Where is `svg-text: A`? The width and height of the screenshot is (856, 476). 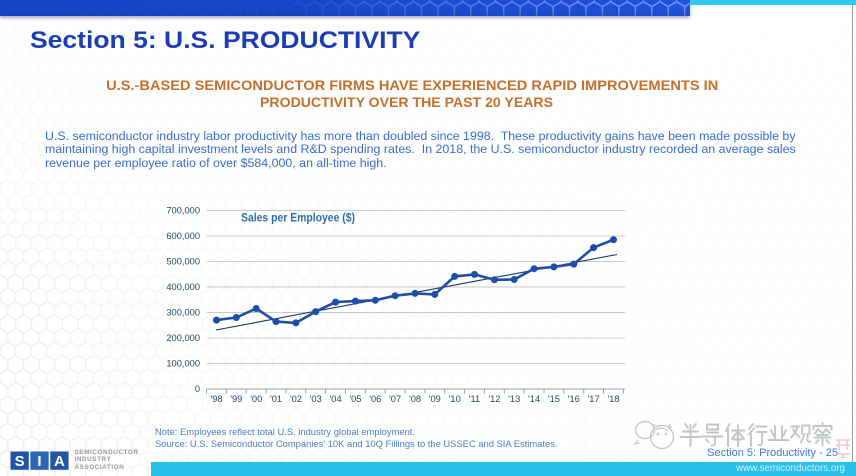
svg-text: A is located at coordinates (59, 461).